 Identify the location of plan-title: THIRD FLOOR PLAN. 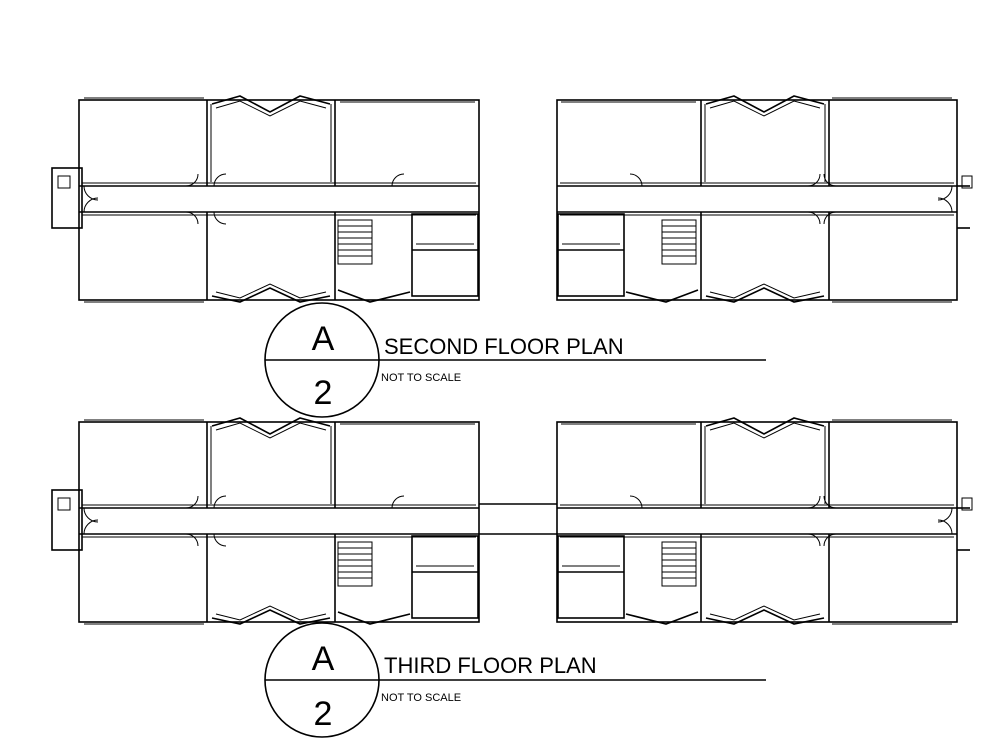
(490, 665).